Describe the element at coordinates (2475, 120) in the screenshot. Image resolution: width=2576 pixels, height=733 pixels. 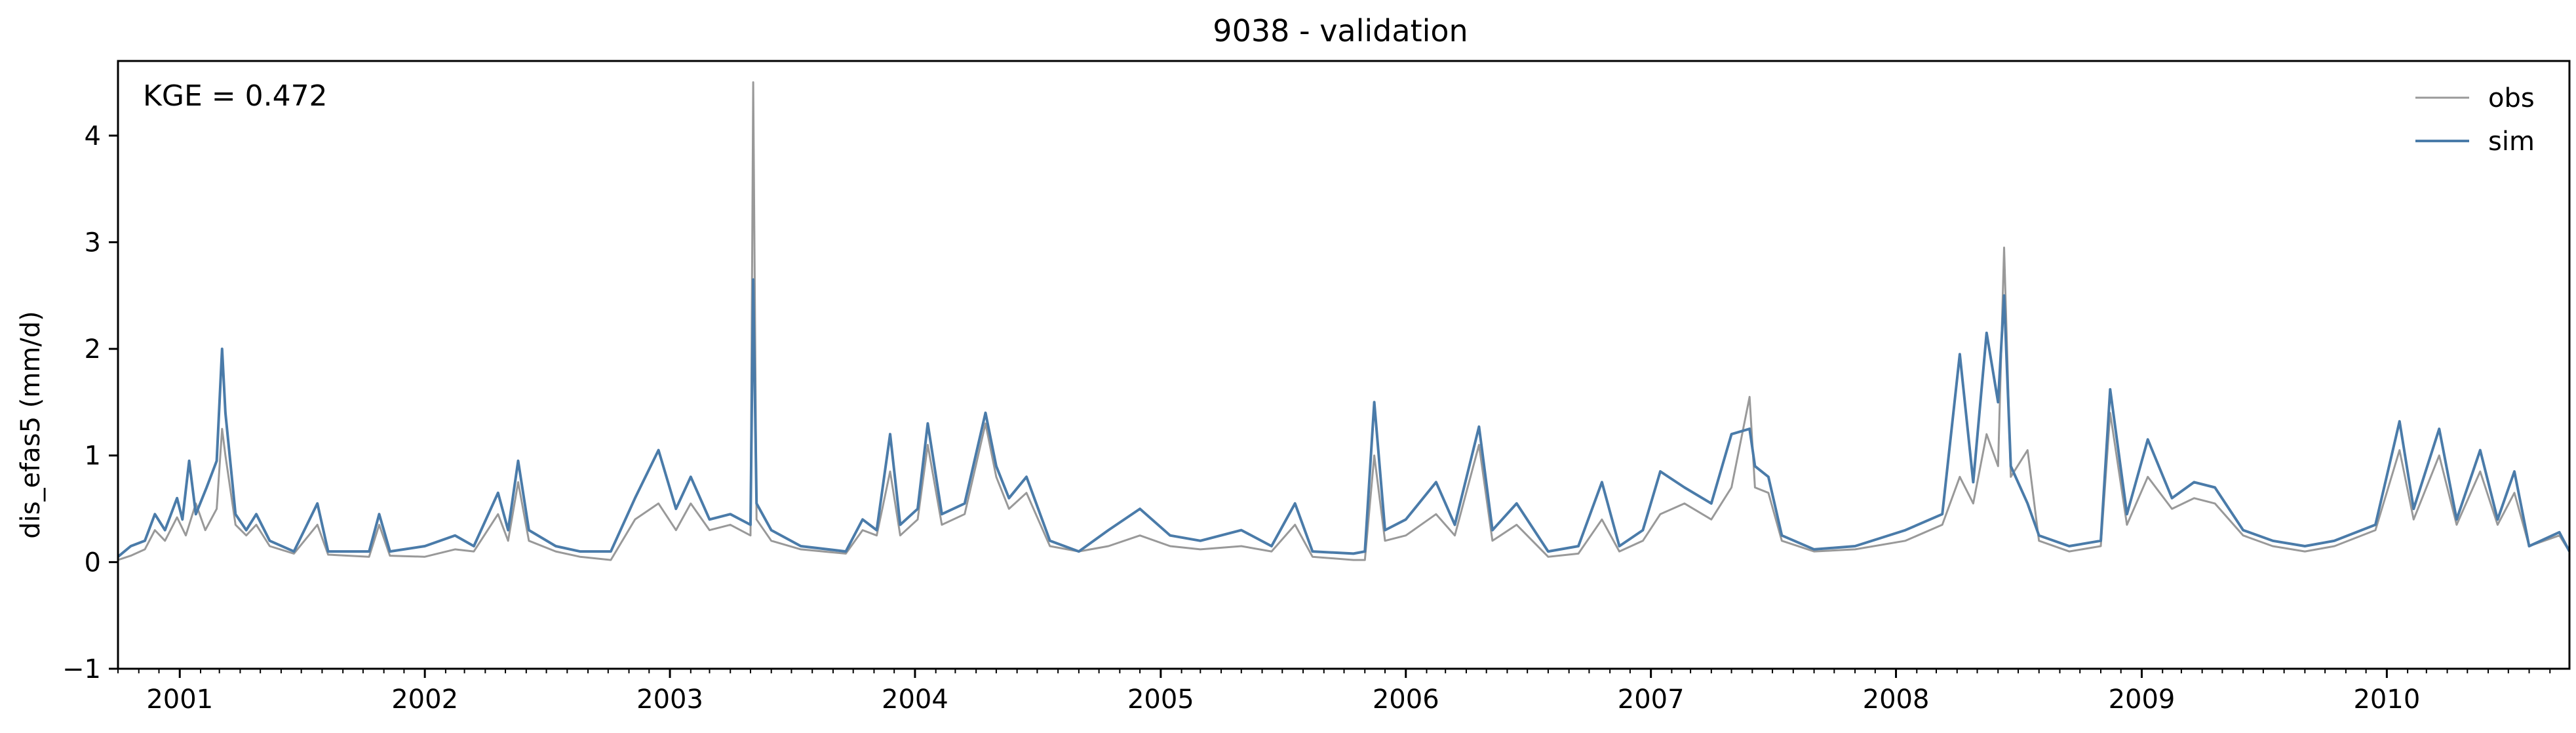
I see `legend: obs sim` at that location.